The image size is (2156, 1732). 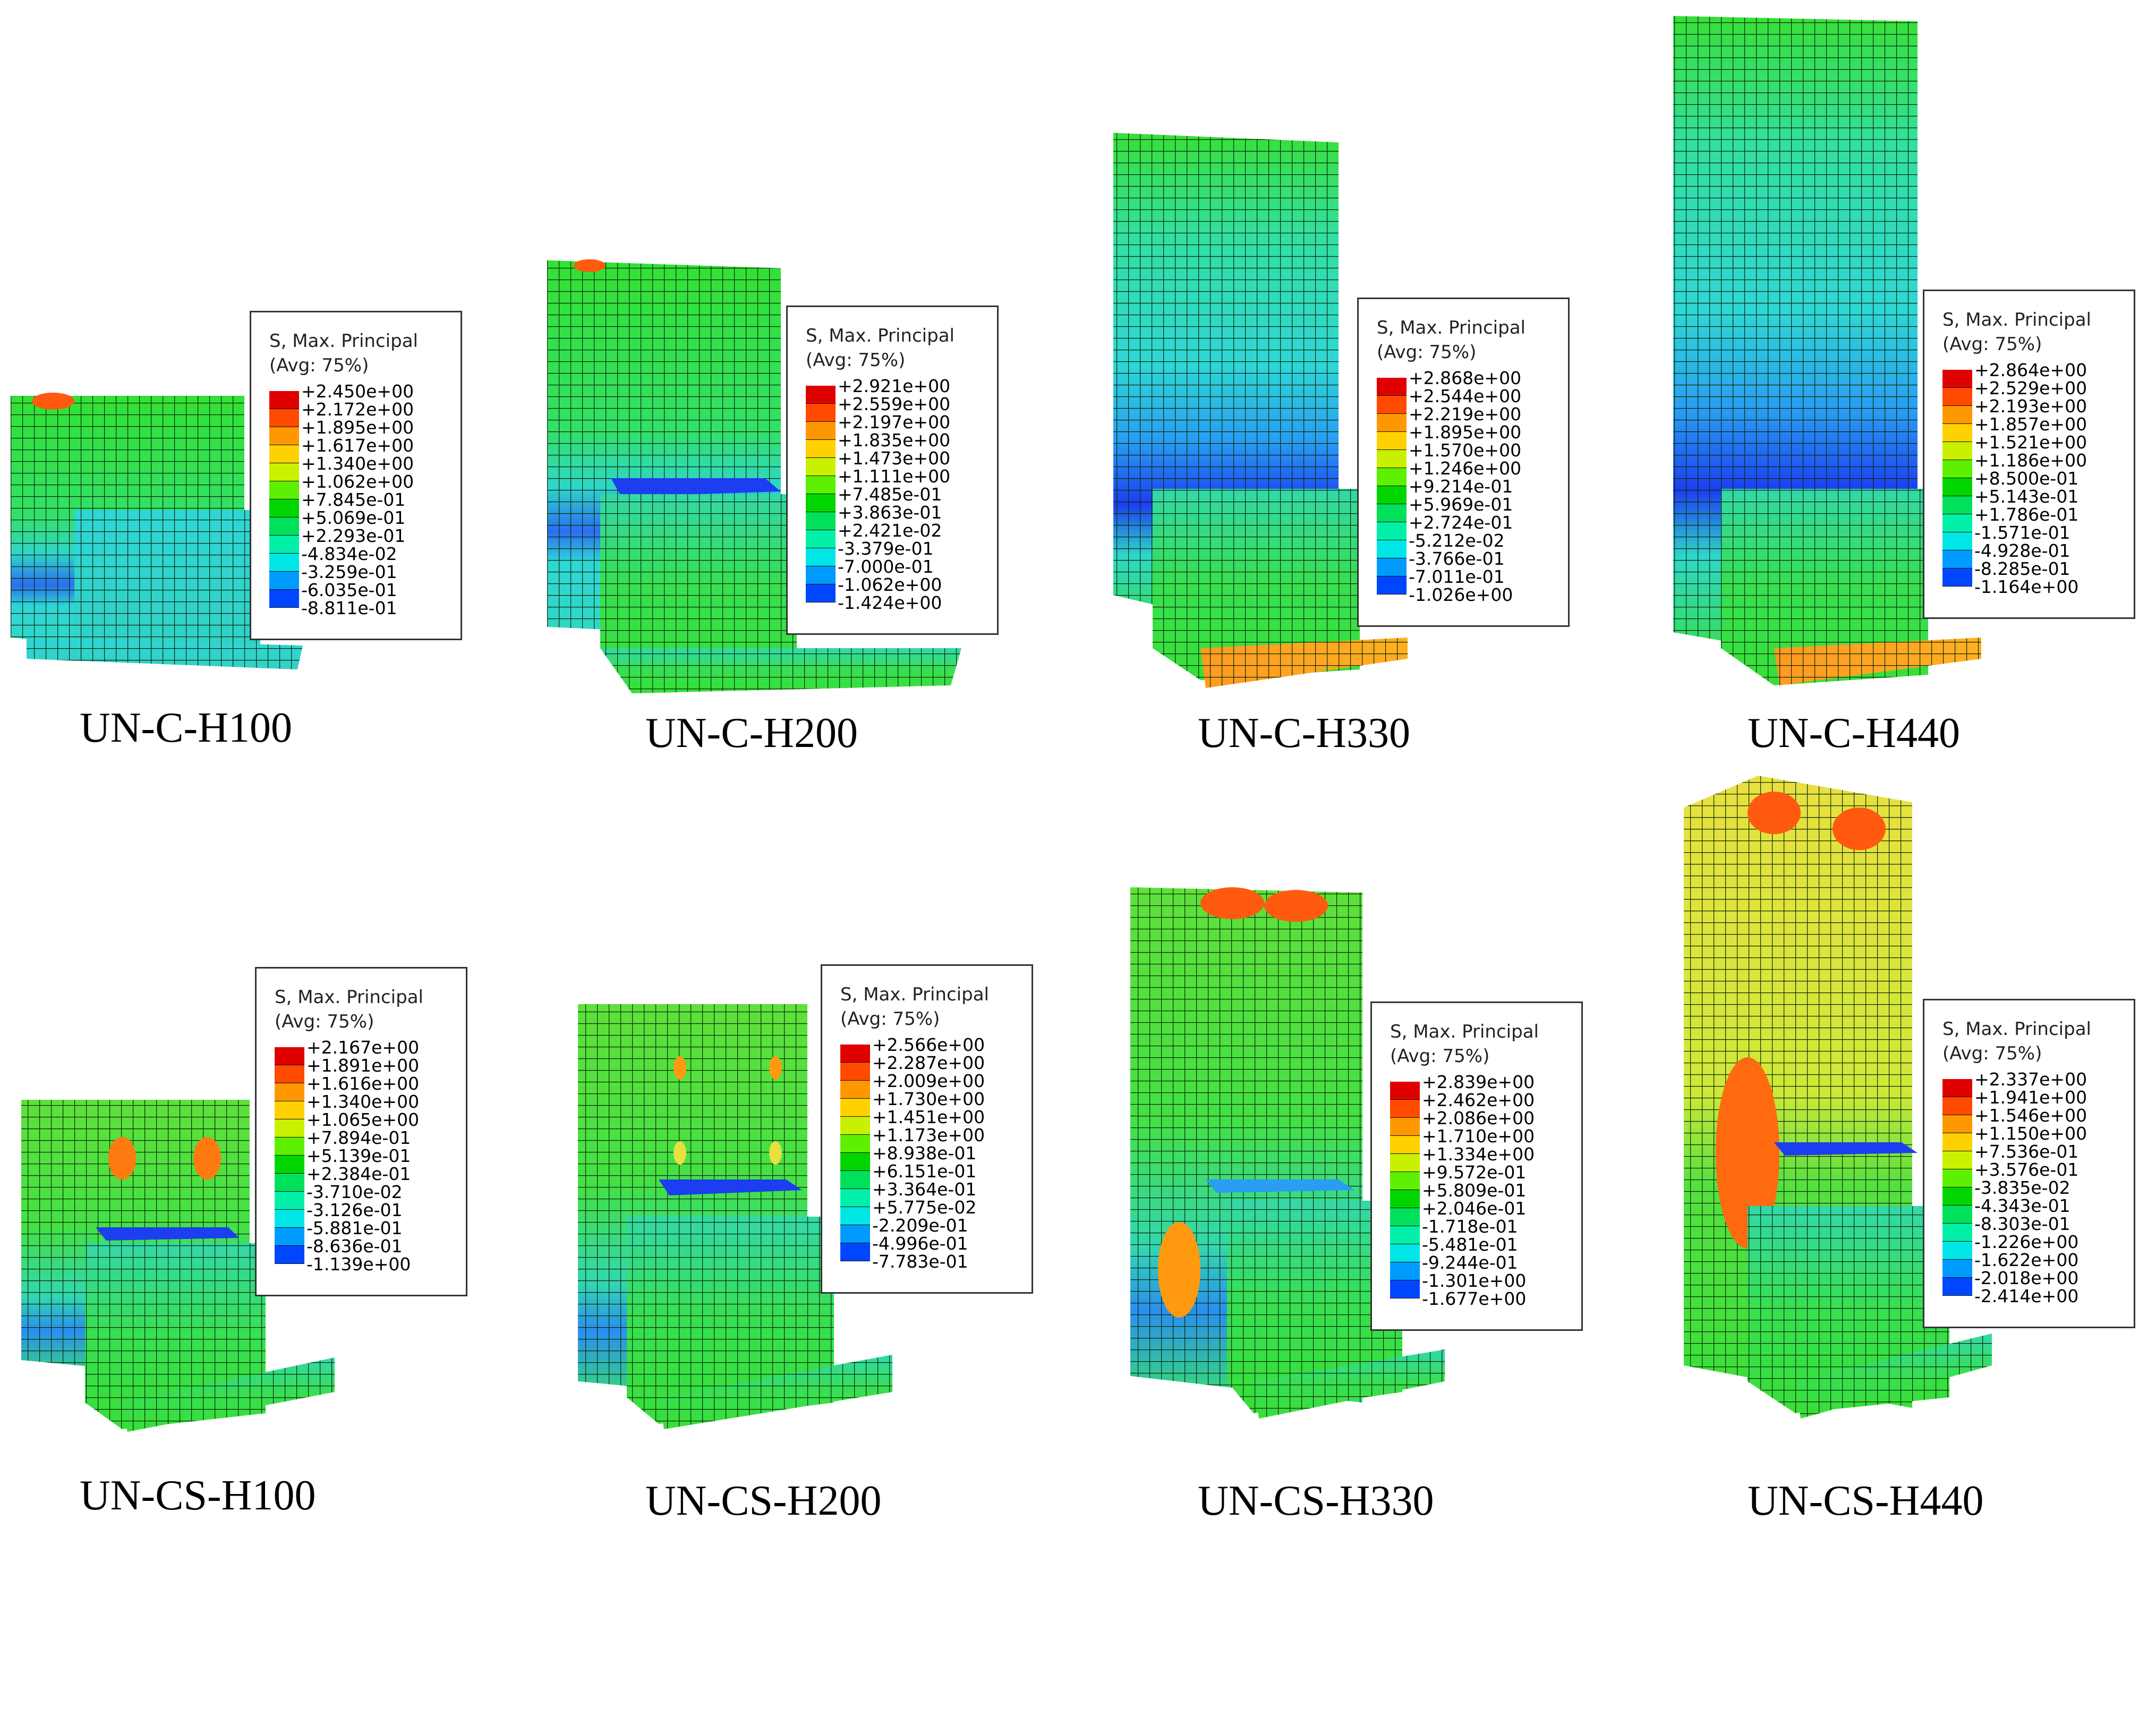 What do you see at coordinates (751, 733) in the screenshot?
I see `caption-un-c-h200: UN-C-H200` at bounding box center [751, 733].